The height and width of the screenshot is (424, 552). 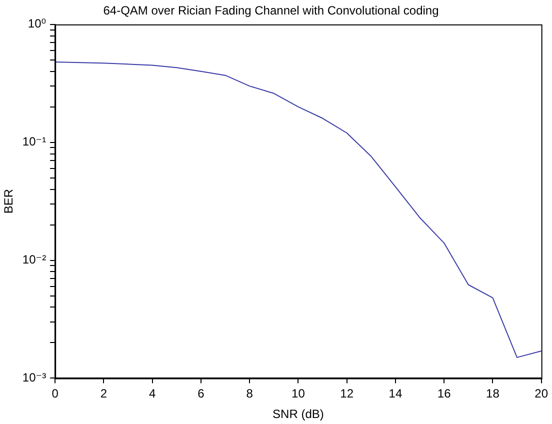 I want to click on x-tick-label: 16, so click(x=444, y=393).